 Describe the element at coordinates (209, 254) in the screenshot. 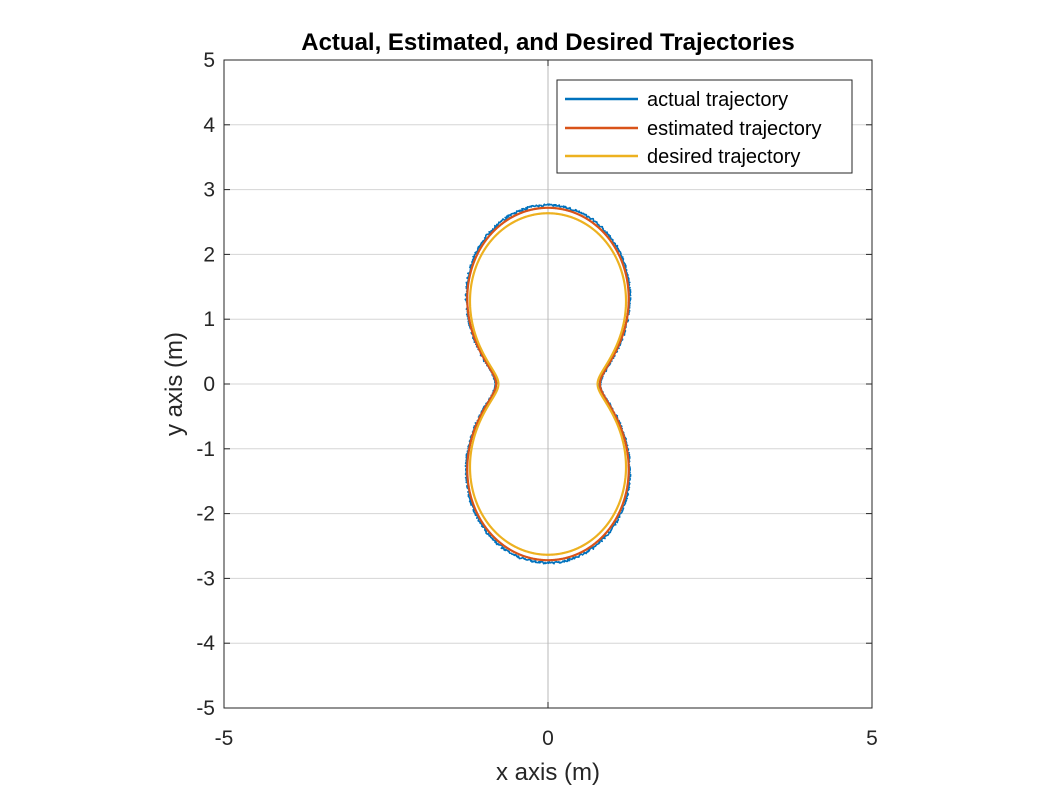

I see `y-tick-label: 2` at that location.